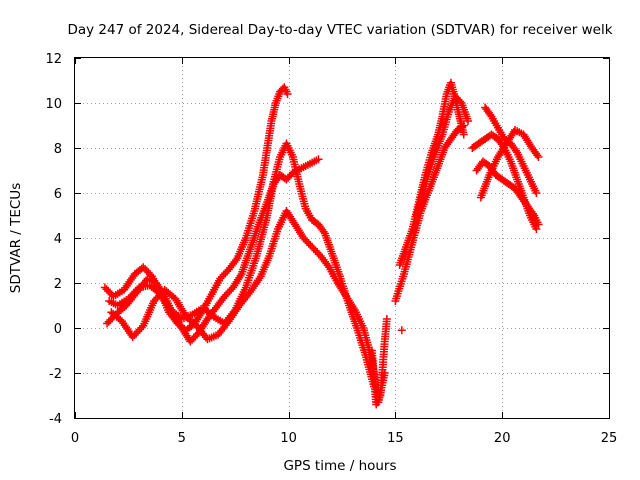 The image size is (640, 480). I want to click on x-tick-label: 15, so click(395, 438).